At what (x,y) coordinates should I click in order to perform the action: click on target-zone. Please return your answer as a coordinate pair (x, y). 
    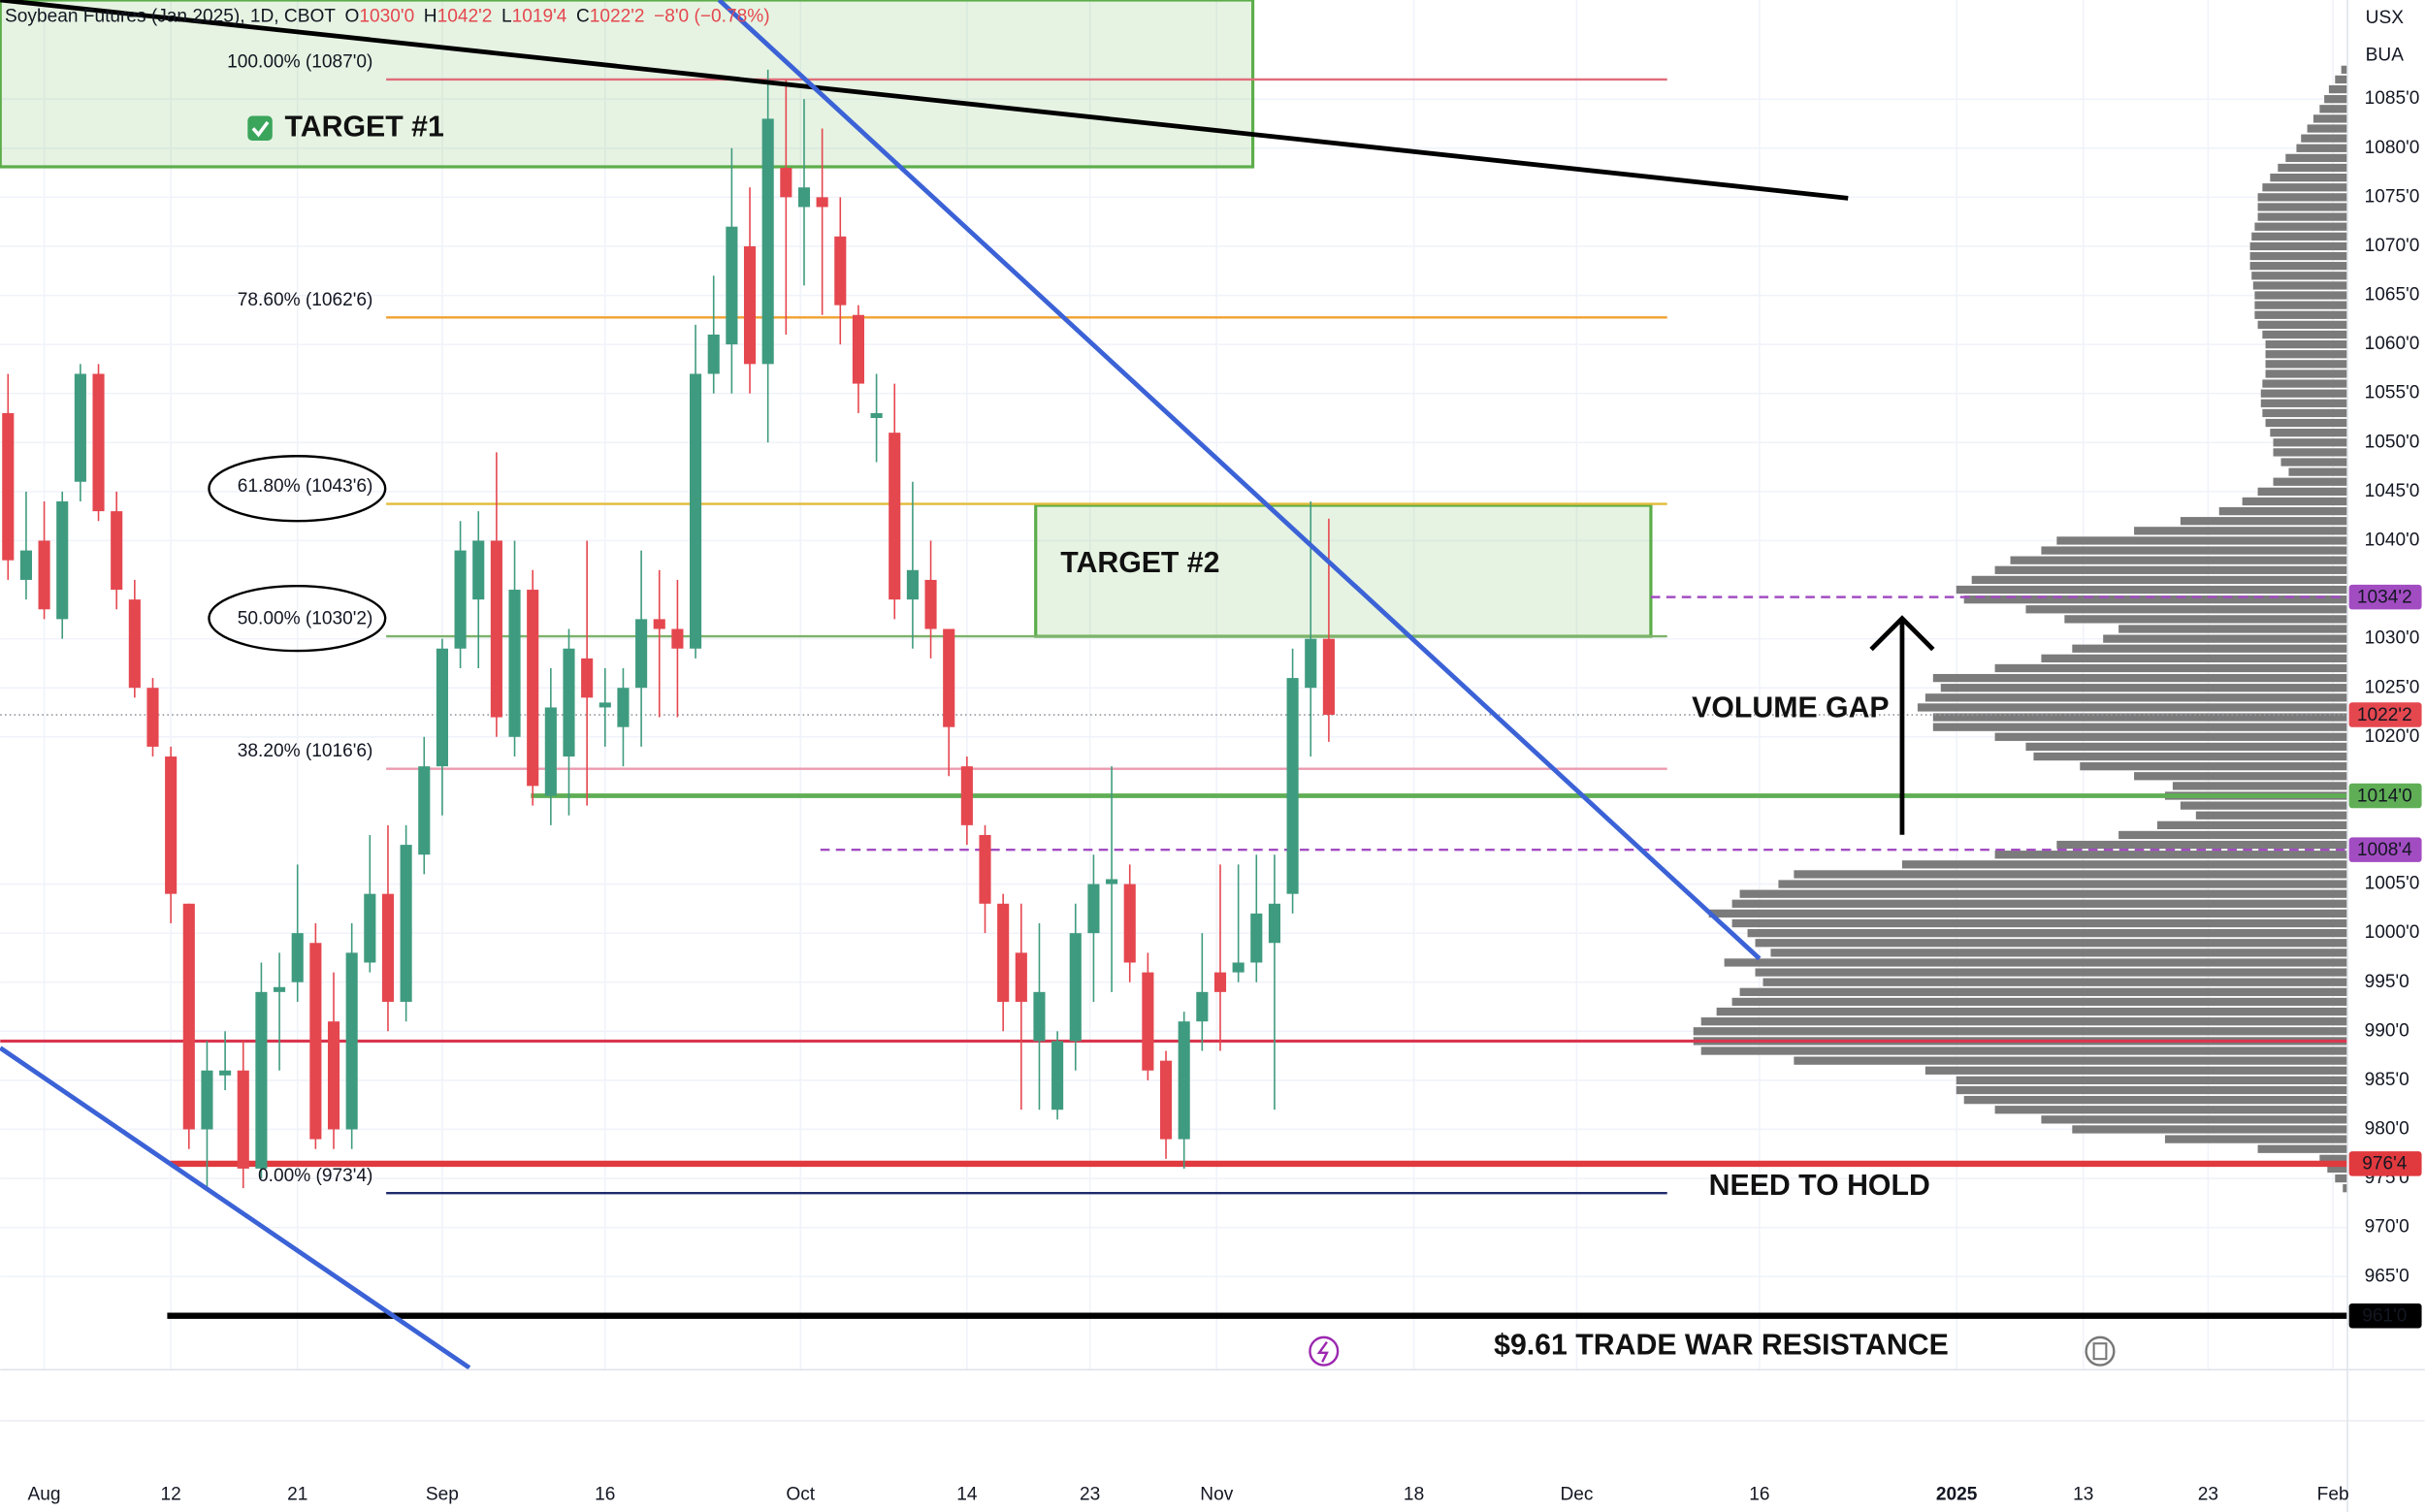
    Looking at the image, I should click on (627, 84).